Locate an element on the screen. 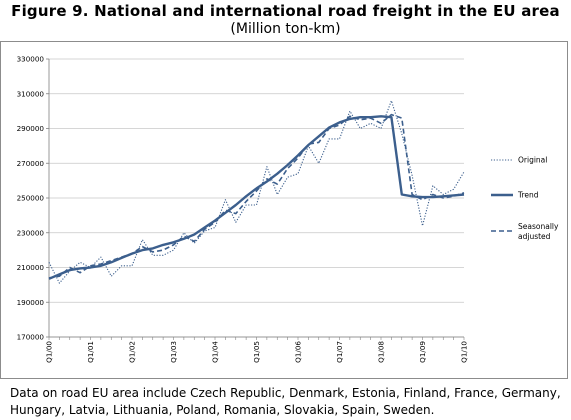 The image size is (571, 420). legend-label: Trend is located at coordinates (528, 195).